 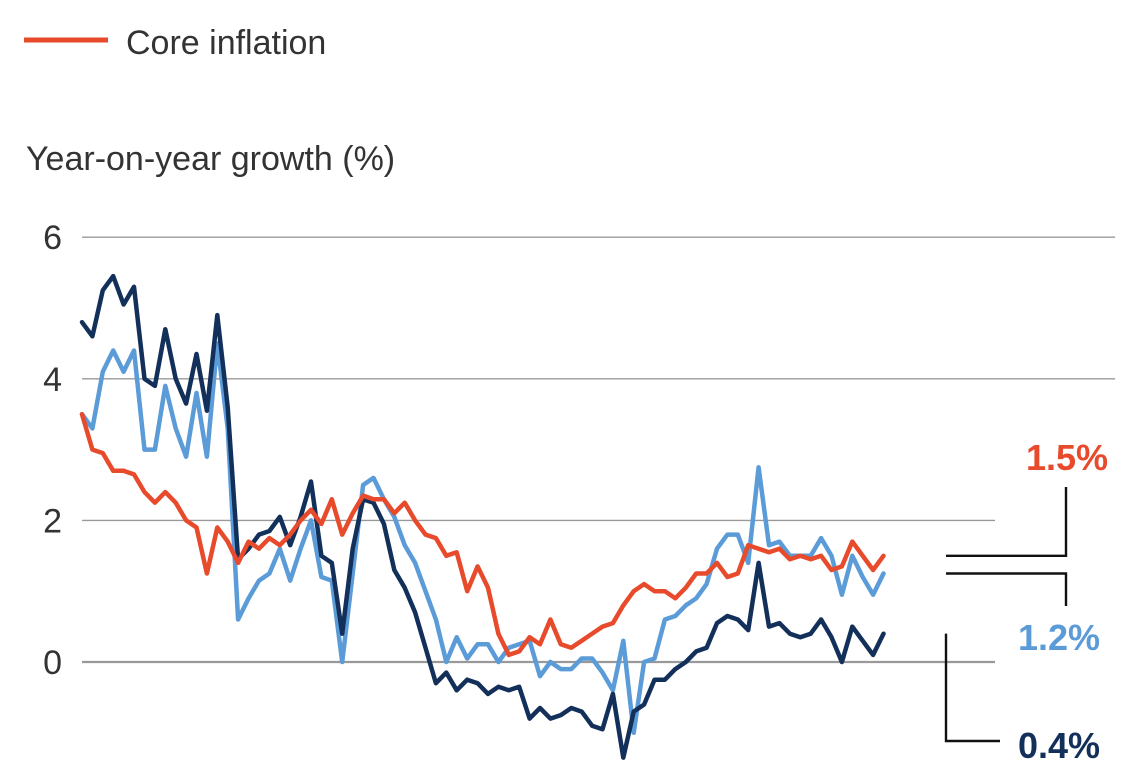 What do you see at coordinates (52, 663) in the screenshot?
I see `y-tick-label-0: 0` at bounding box center [52, 663].